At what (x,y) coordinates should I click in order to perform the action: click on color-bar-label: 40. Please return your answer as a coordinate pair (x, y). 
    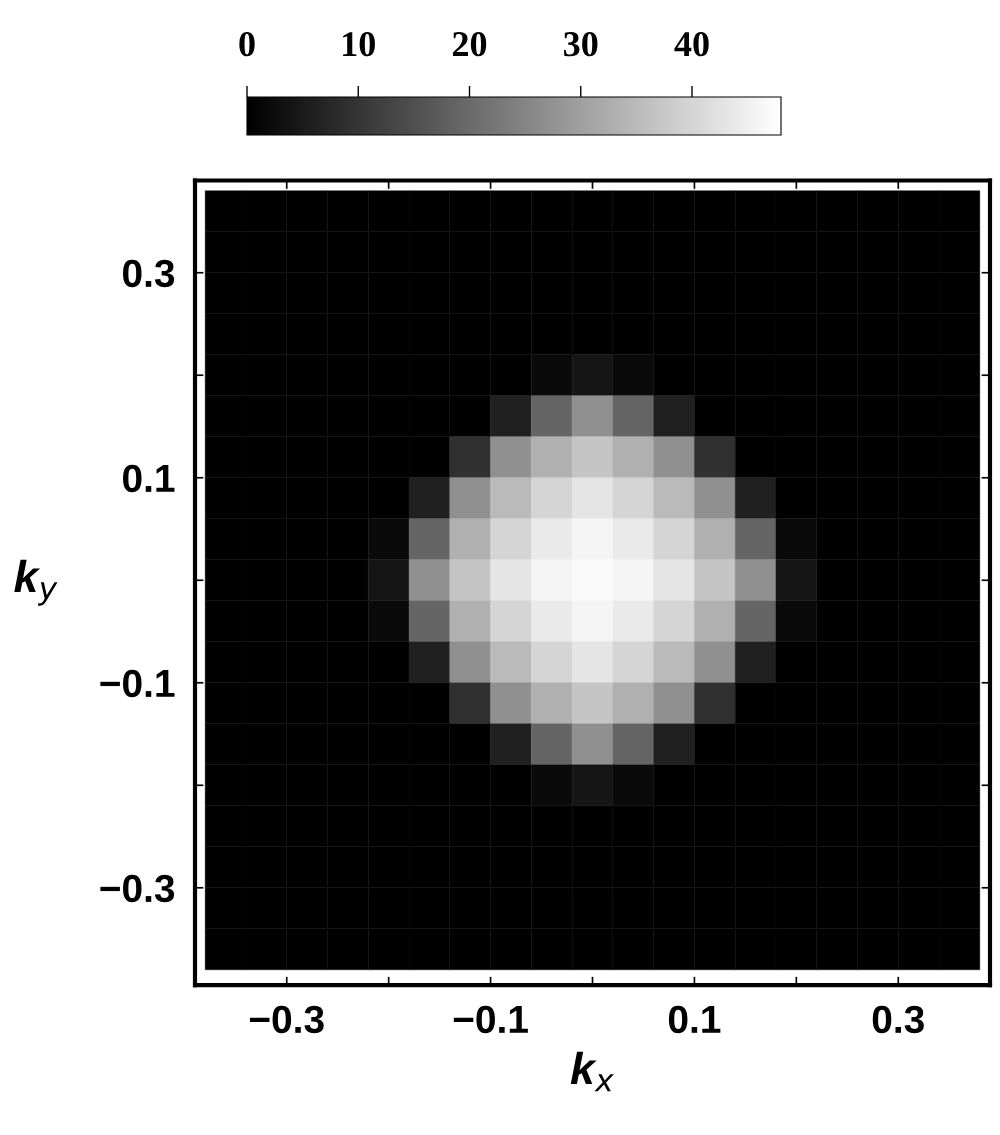
    Looking at the image, I should click on (691, 44).